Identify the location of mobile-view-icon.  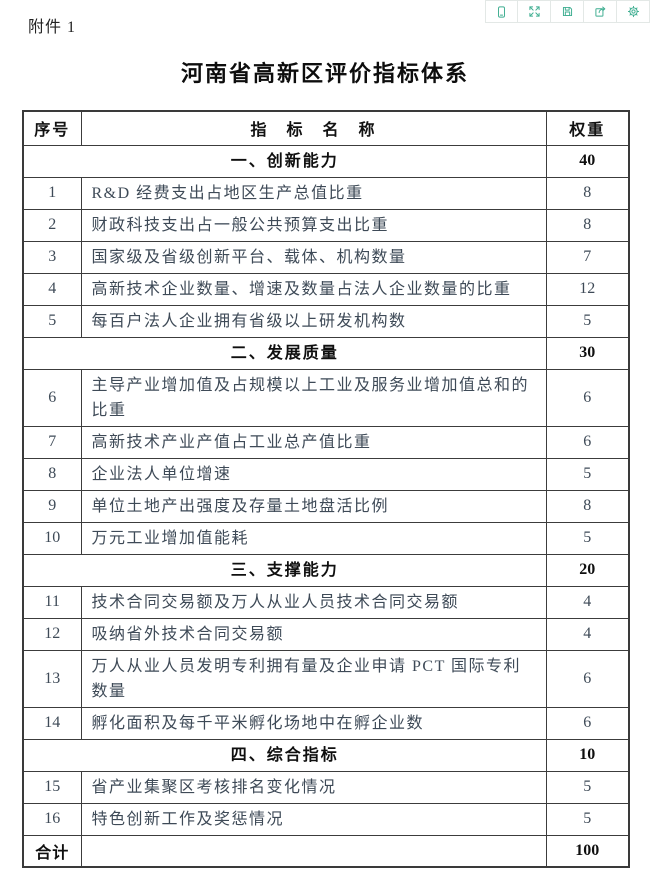
(501, 12).